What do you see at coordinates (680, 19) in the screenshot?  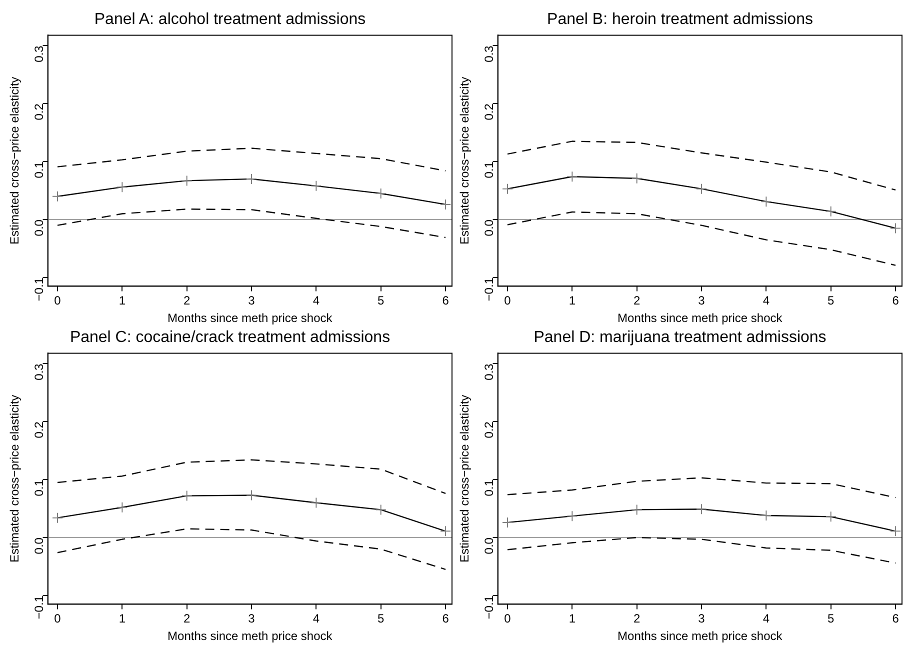 I see `chart-title: Panel B: heroin treatment admissions` at bounding box center [680, 19].